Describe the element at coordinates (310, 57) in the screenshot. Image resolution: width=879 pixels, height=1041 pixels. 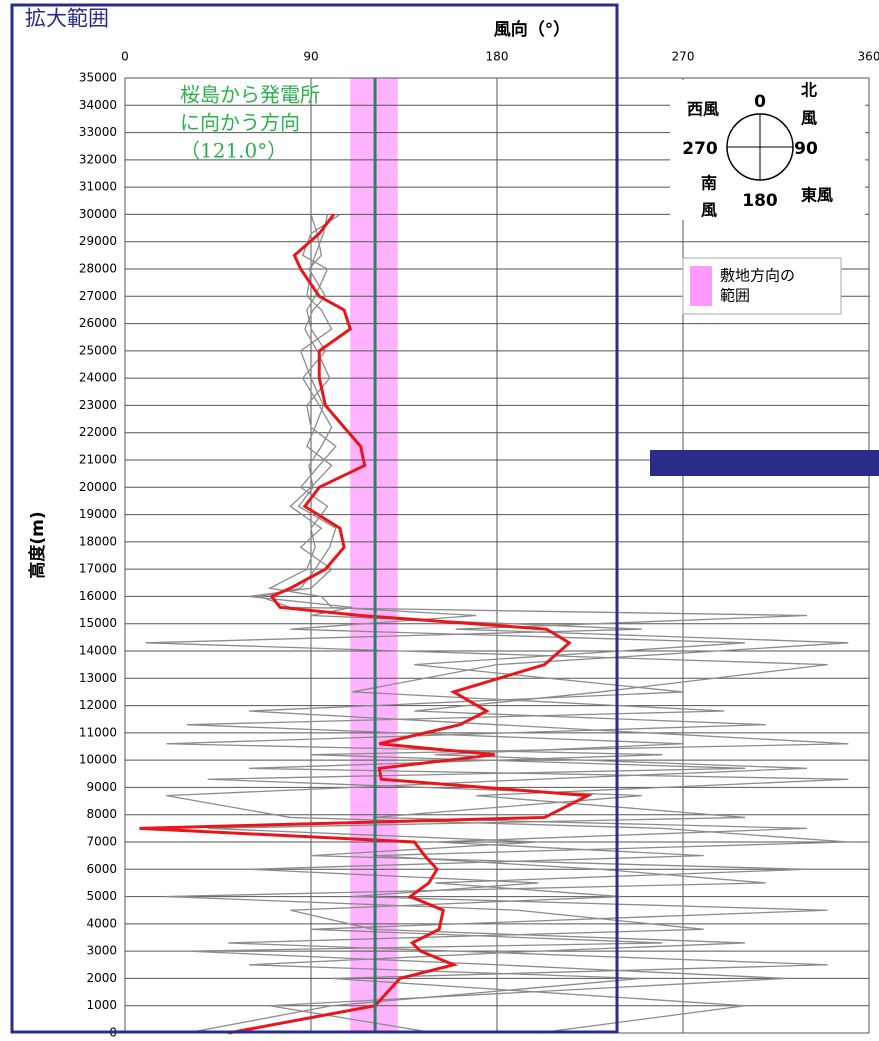
I see `x-tick-label: 90` at that location.